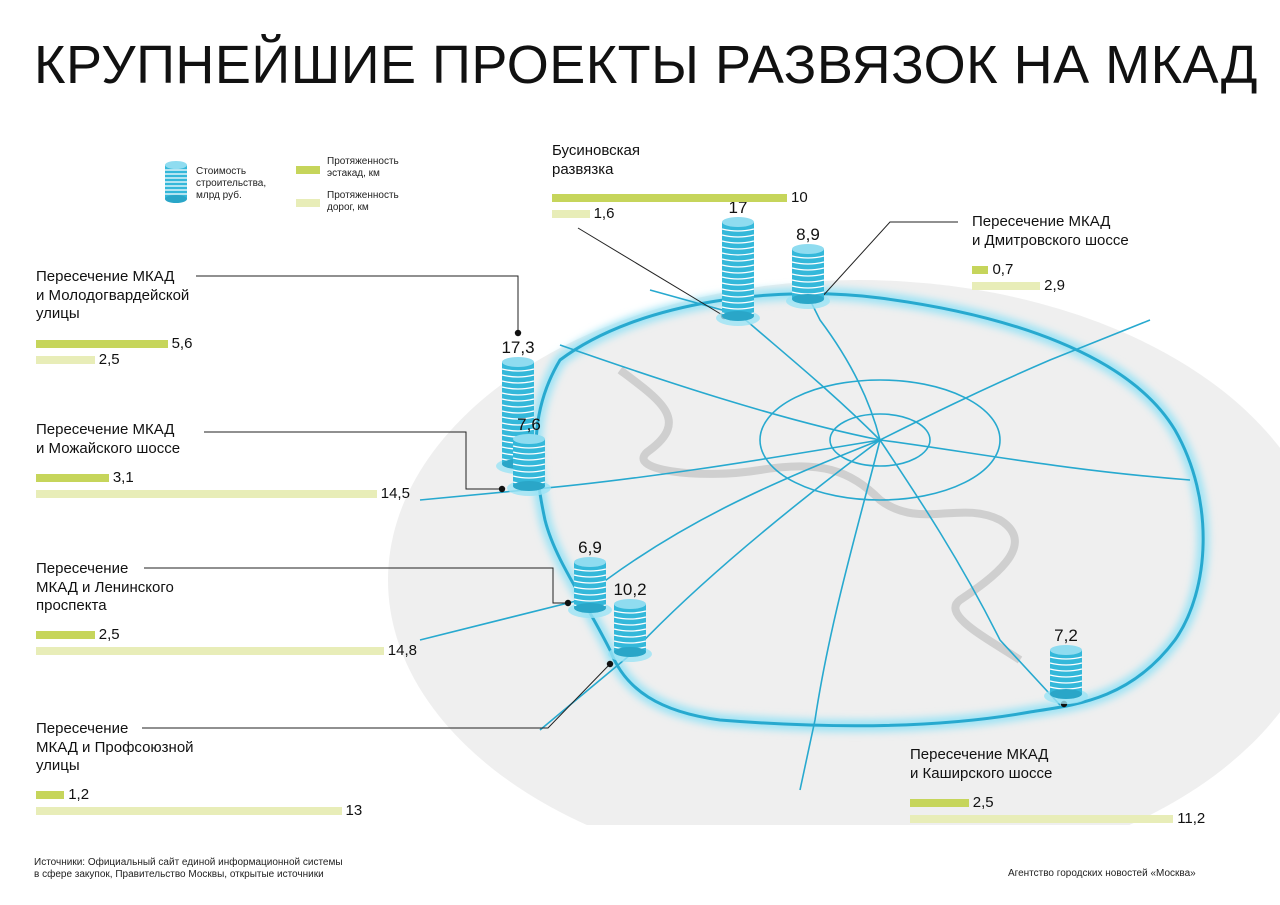 Image resolution: width=1280 pixels, height=905 pixels. Describe the element at coordinates (568, 603) in the screenshot. I see `anchor-dot-leninsky` at that location.